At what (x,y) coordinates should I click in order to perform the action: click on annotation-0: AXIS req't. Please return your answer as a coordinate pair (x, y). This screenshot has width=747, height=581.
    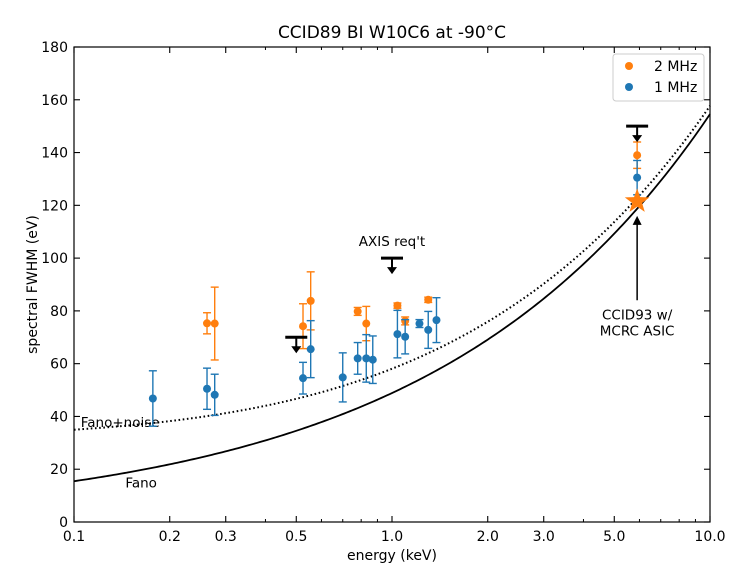
    Looking at the image, I should click on (392, 242).